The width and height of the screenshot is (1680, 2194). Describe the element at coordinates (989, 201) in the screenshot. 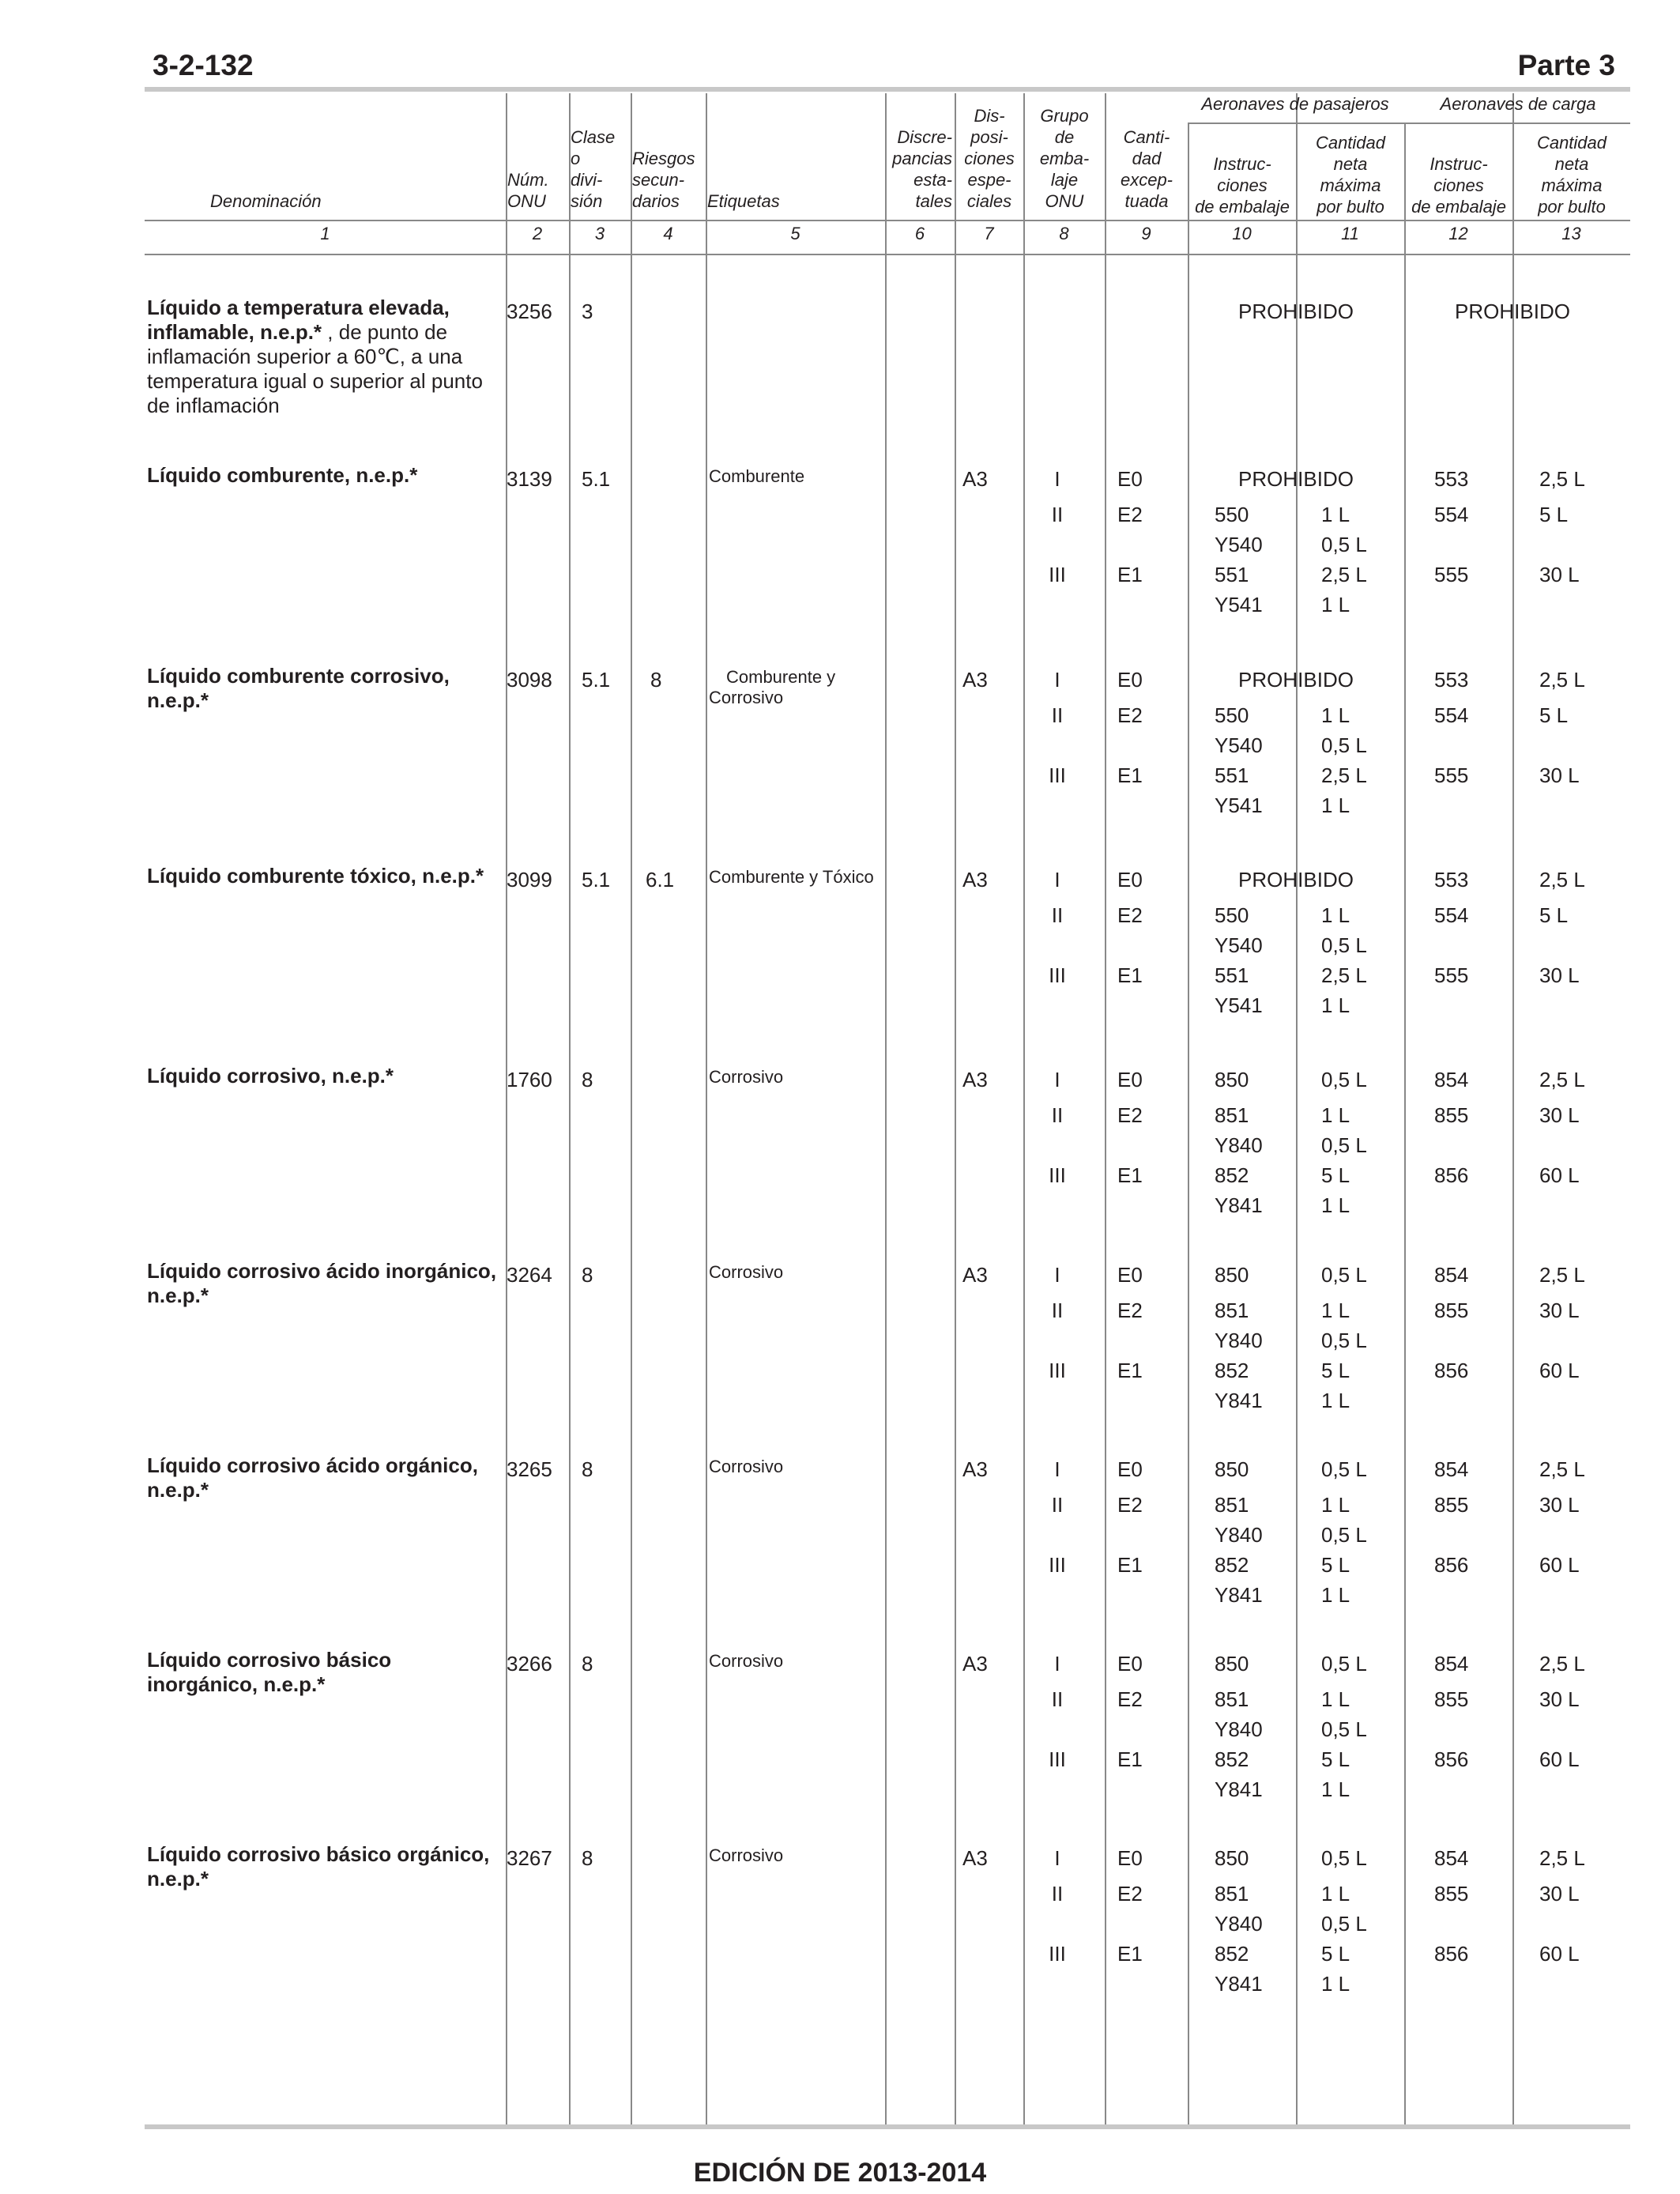

I see `header-line: ciales` at that location.